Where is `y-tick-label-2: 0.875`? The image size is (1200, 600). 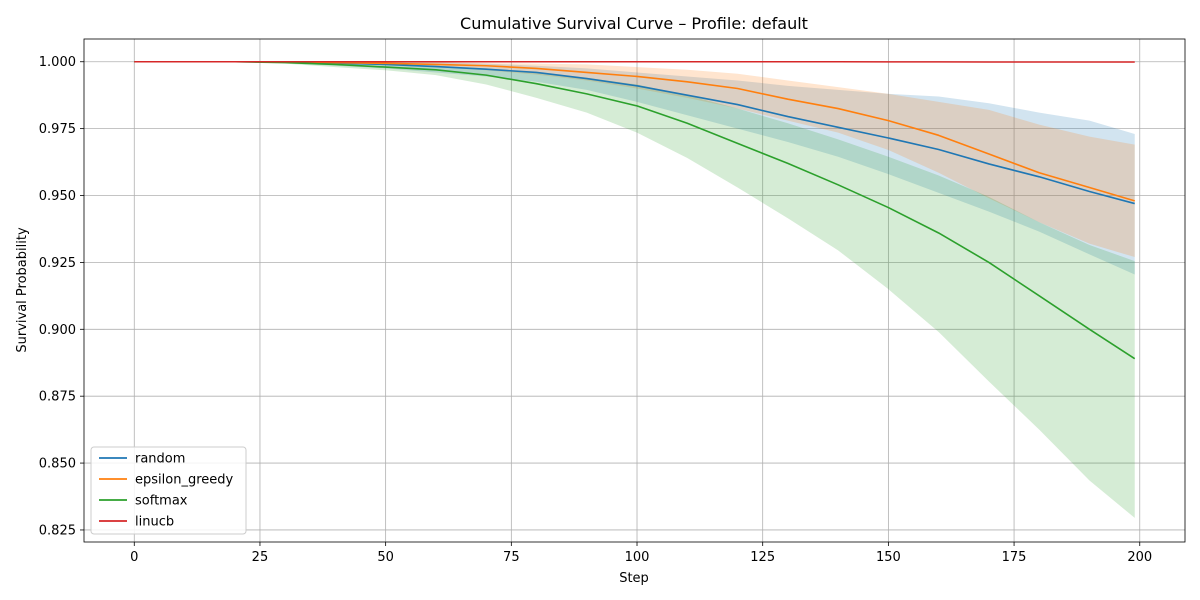 y-tick-label-2: 0.875 is located at coordinates (57, 397).